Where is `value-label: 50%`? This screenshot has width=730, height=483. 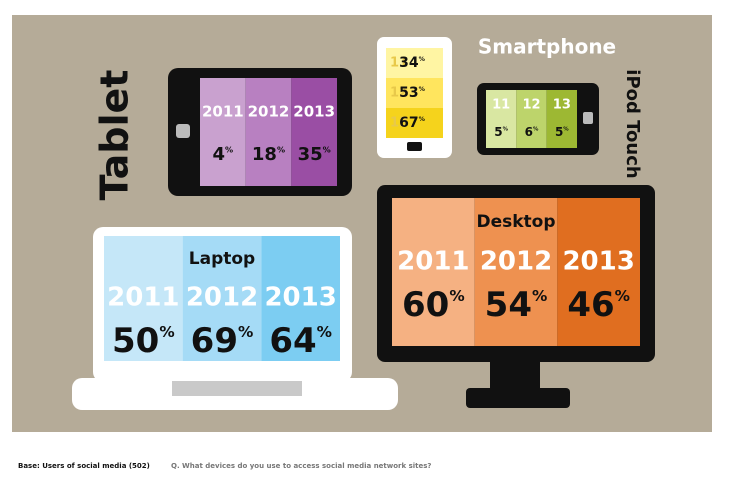 value-label: 50% is located at coordinates (143, 341).